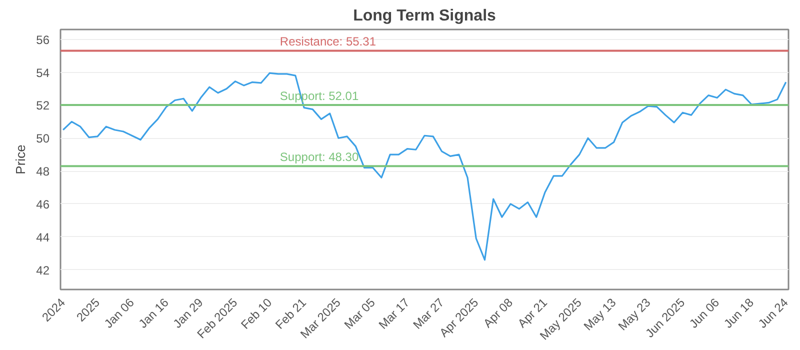 Image resolution: width=800 pixels, height=350 pixels. I want to click on y-tick-label: 50, so click(43, 139).